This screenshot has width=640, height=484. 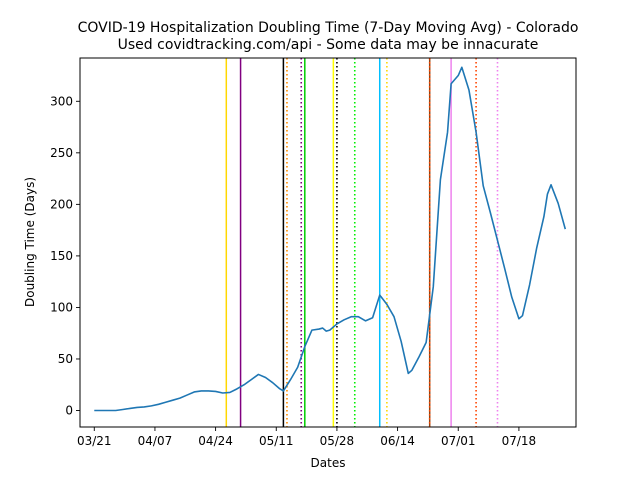 I want to click on y-axis: 0 50 100 150 200 250 300, so click(x=65, y=256).